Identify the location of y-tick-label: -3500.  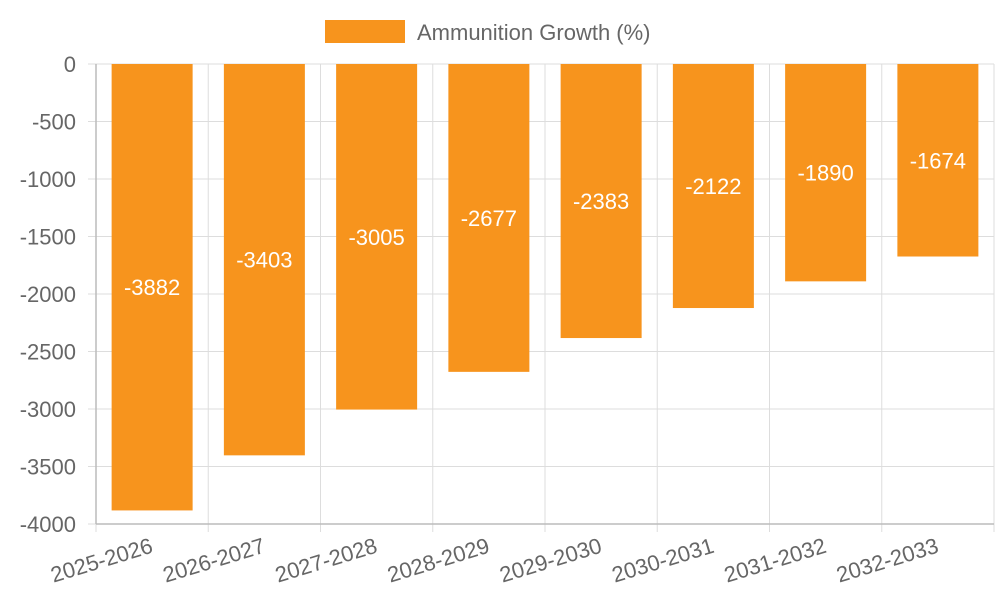
(48, 467).